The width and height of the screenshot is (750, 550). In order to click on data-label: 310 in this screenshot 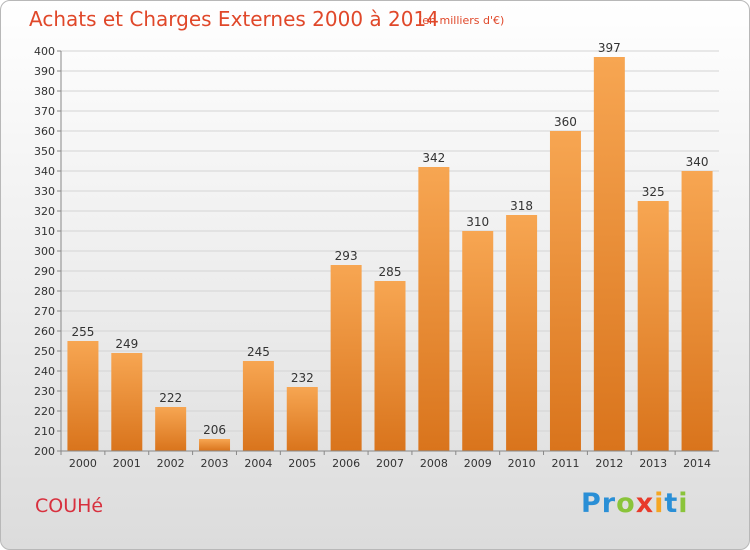, I will do `click(477, 222)`.